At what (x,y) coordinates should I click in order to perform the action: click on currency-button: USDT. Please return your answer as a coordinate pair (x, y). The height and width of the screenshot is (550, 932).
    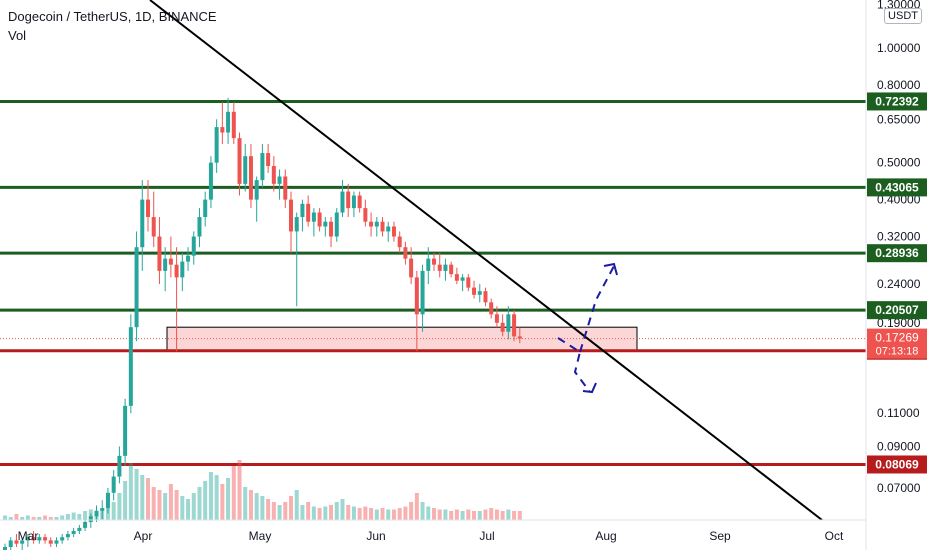
    Looking at the image, I should click on (903, 16).